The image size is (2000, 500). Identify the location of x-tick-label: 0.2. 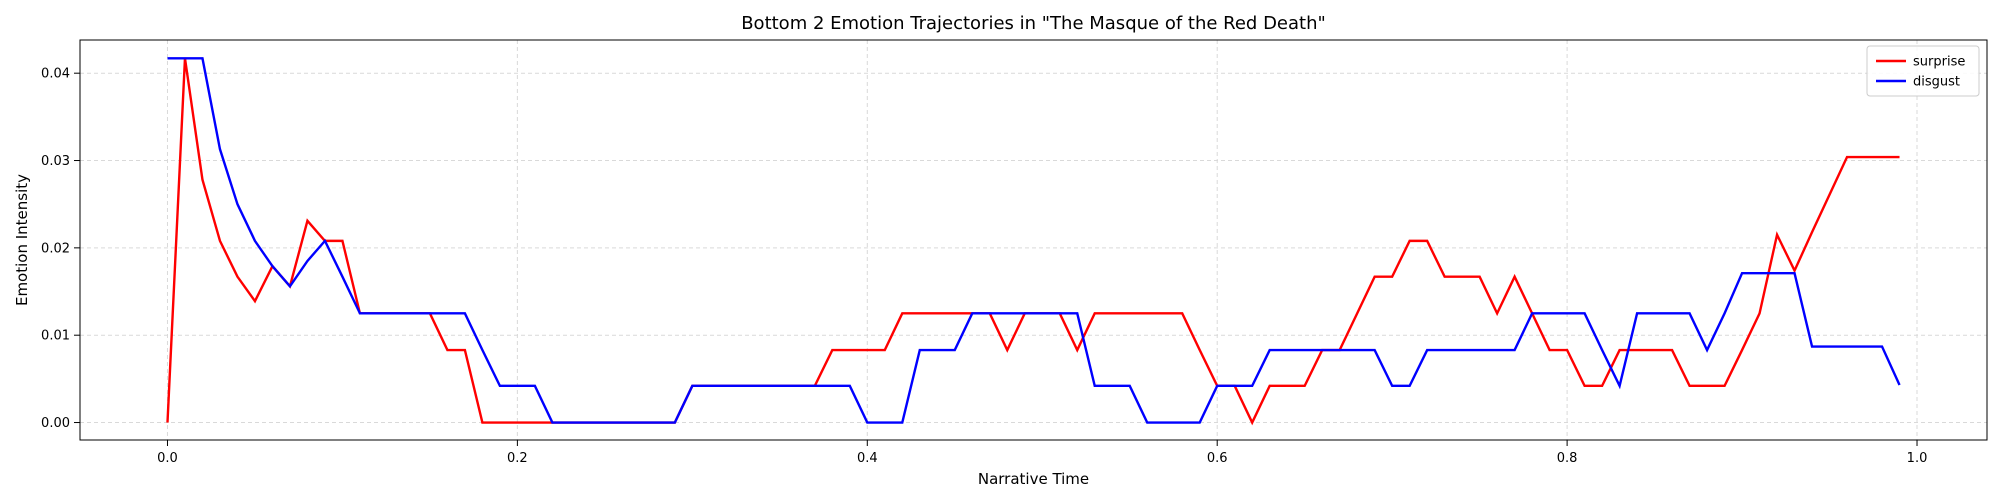
(517, 458).